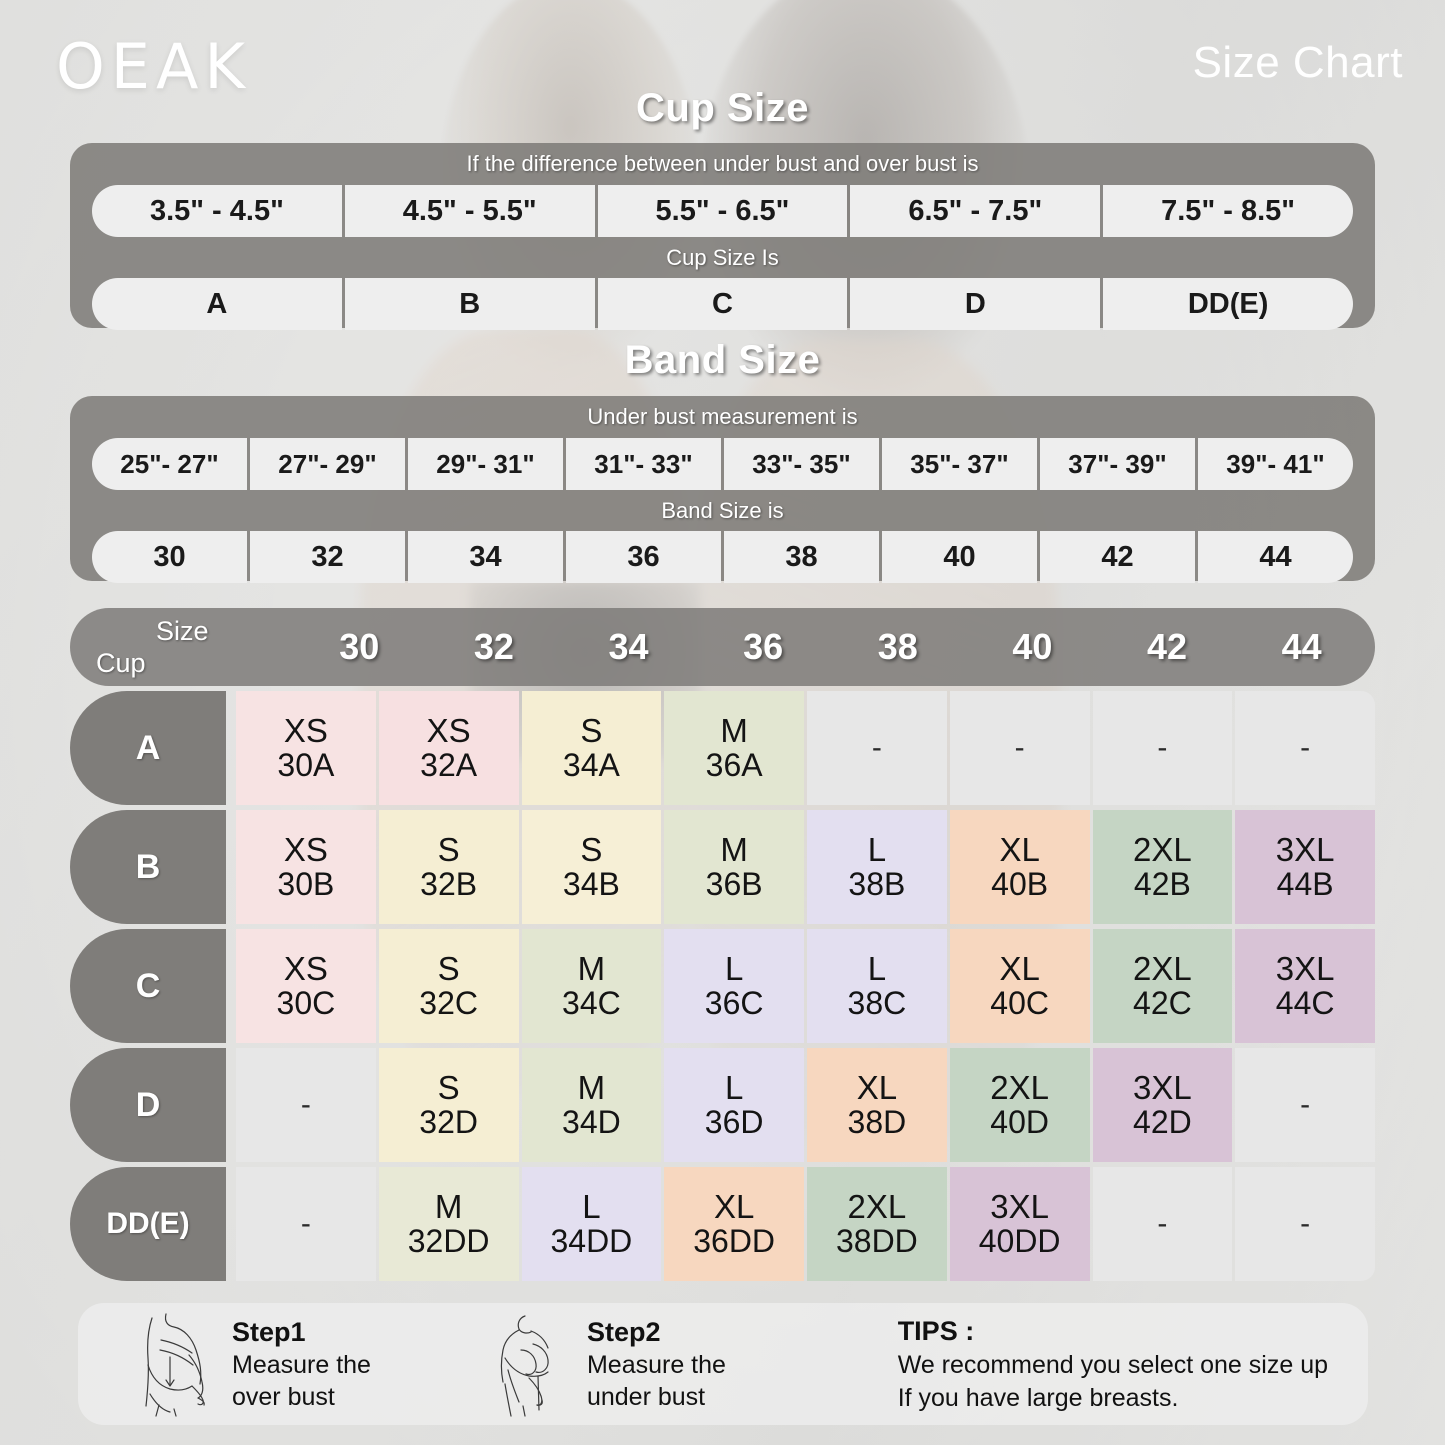 This screenshot has height=1445, width=1445. Describe the element at coordinates (959, 464) in the screenshot. I see `band-range-cell: 35"- 37"` at that location.